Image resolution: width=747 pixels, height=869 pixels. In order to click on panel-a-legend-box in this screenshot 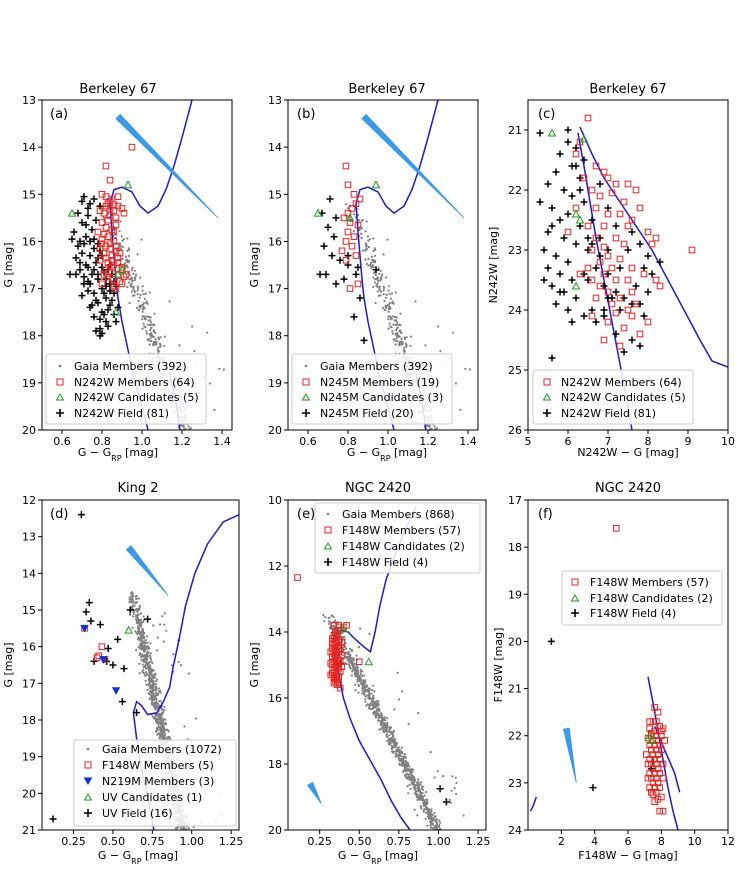, I will do `click(126, 389)`.